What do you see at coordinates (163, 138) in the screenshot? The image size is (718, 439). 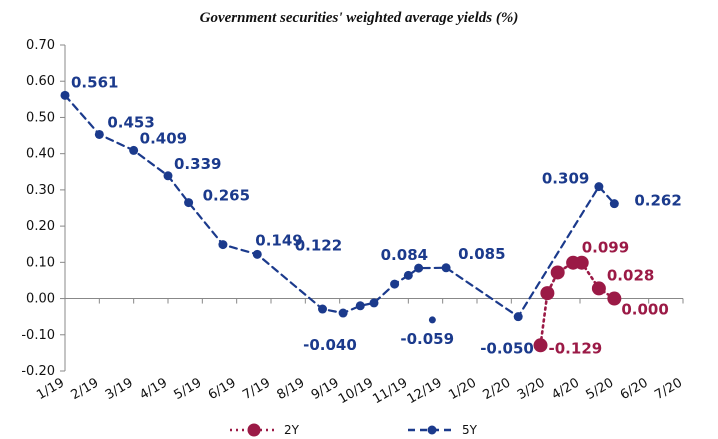 I see `data-label-5Y: 0.409` at bounding box center [163, 138].